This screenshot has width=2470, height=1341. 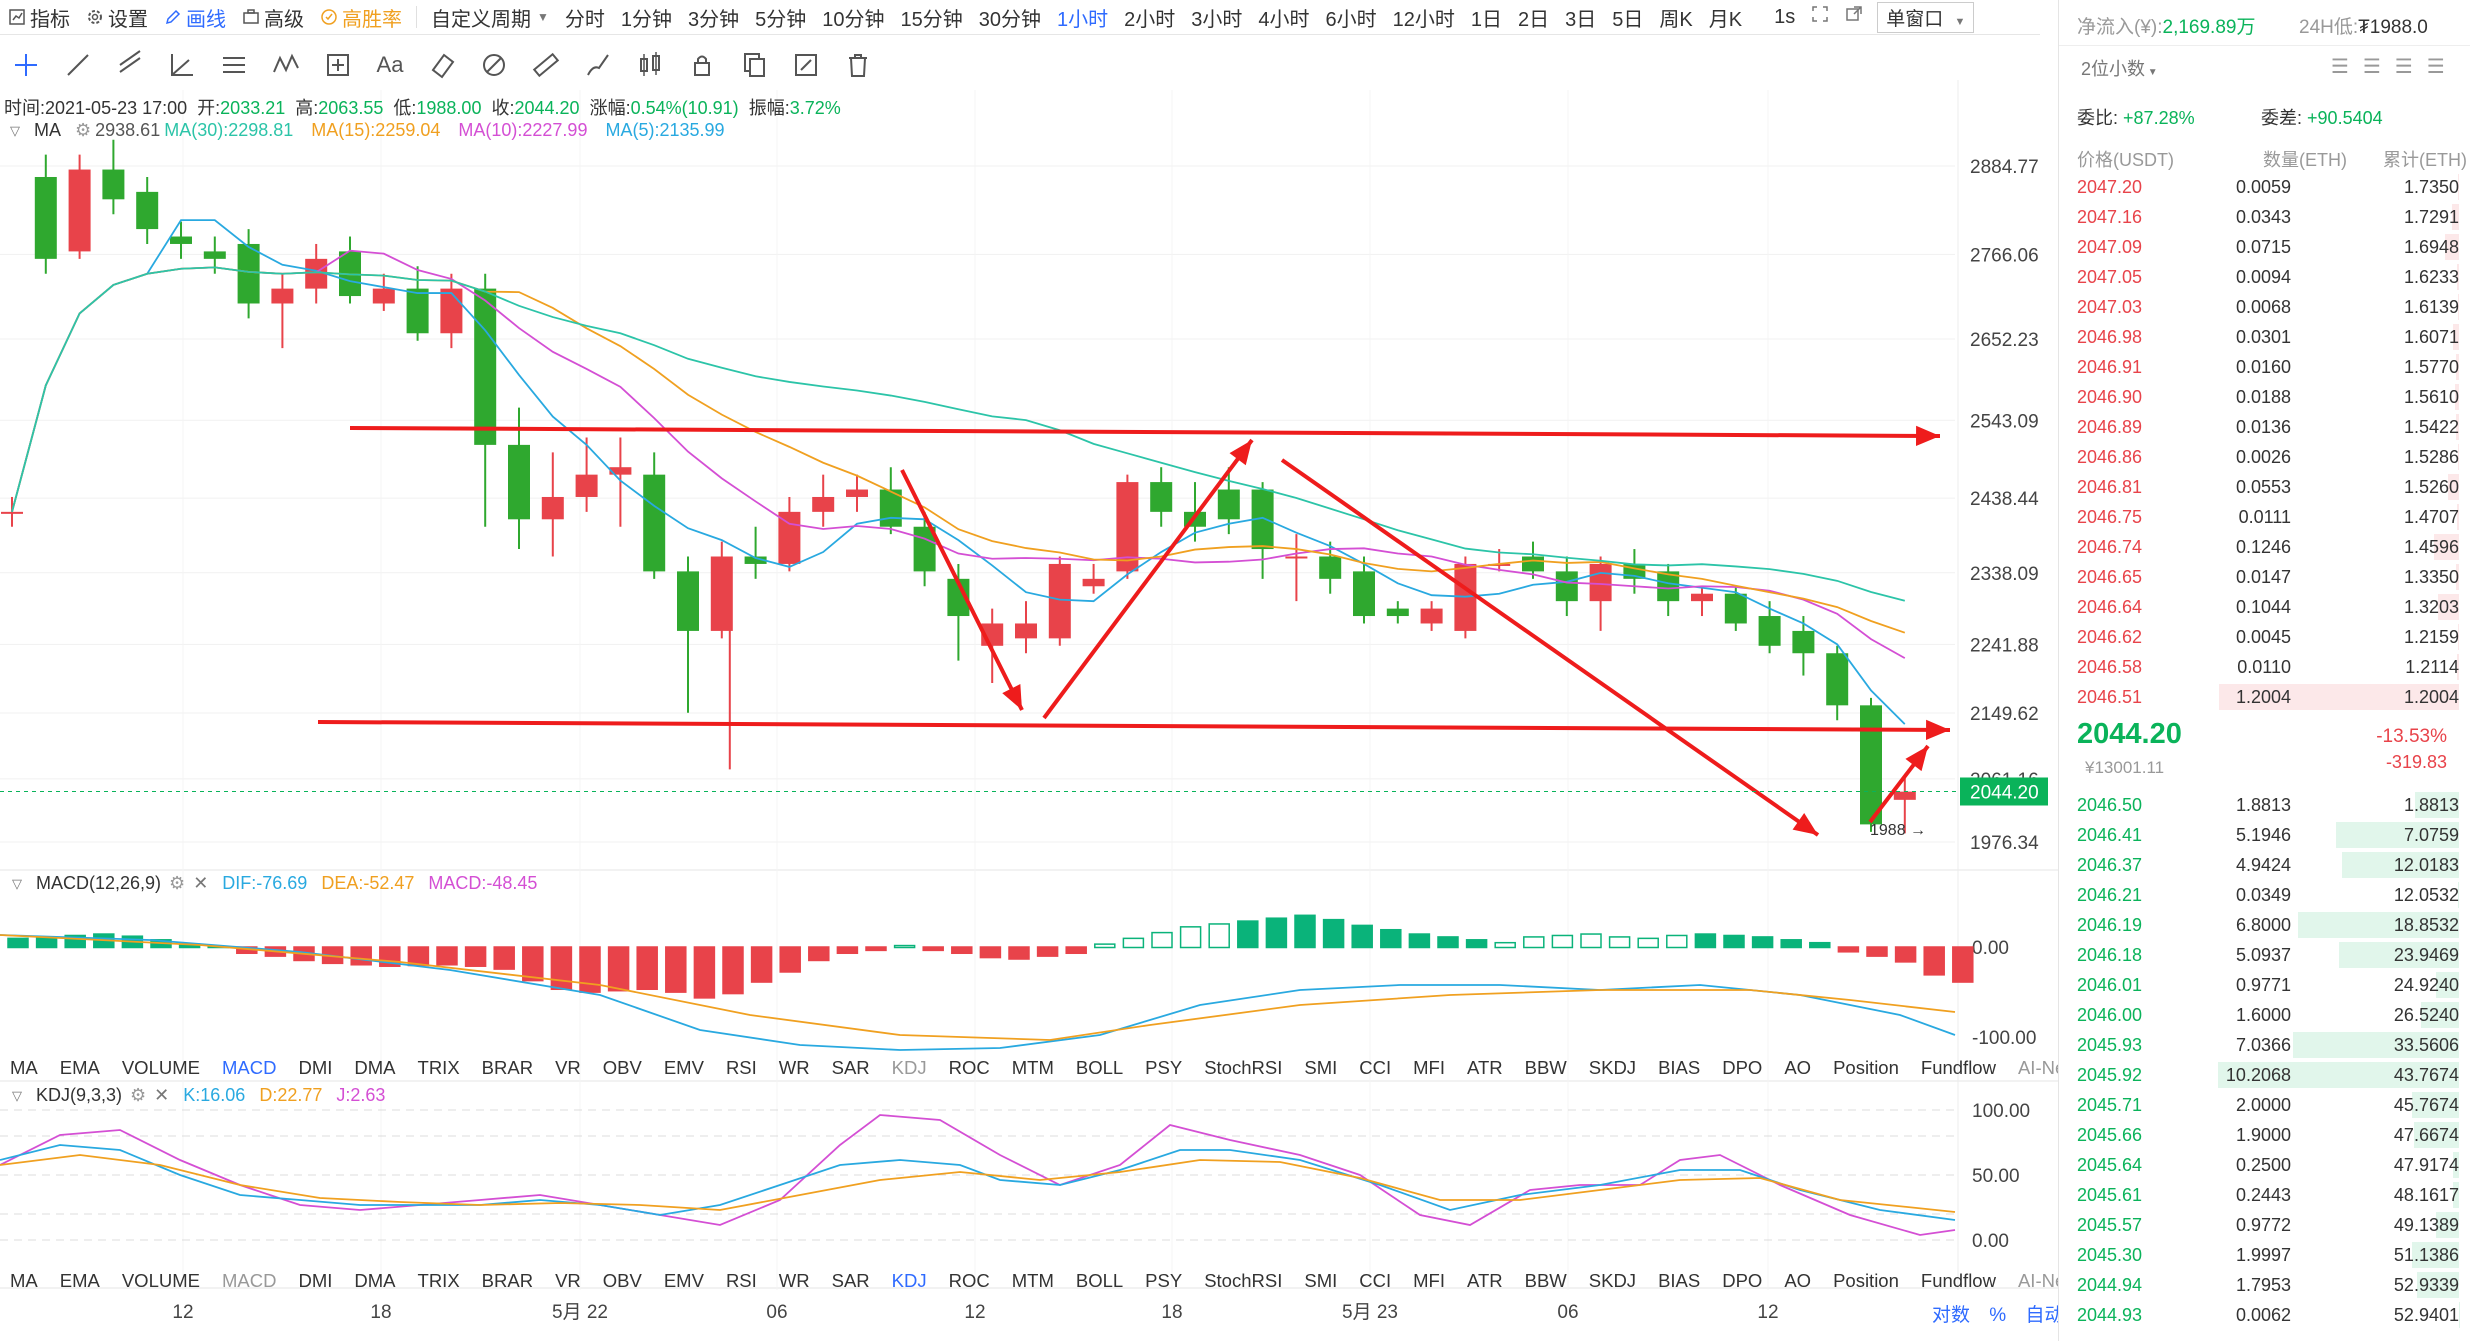 What do you see at coordinates (568, 1067) in the screenshot?
I see `indicator-tab-vr: VR` at bounding box center [568, 1067].